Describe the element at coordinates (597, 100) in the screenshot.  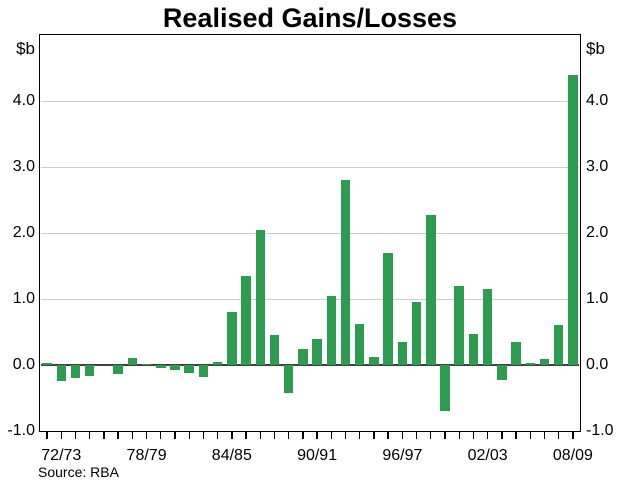
I see `y-tick-label-right: 4.0` at that location.